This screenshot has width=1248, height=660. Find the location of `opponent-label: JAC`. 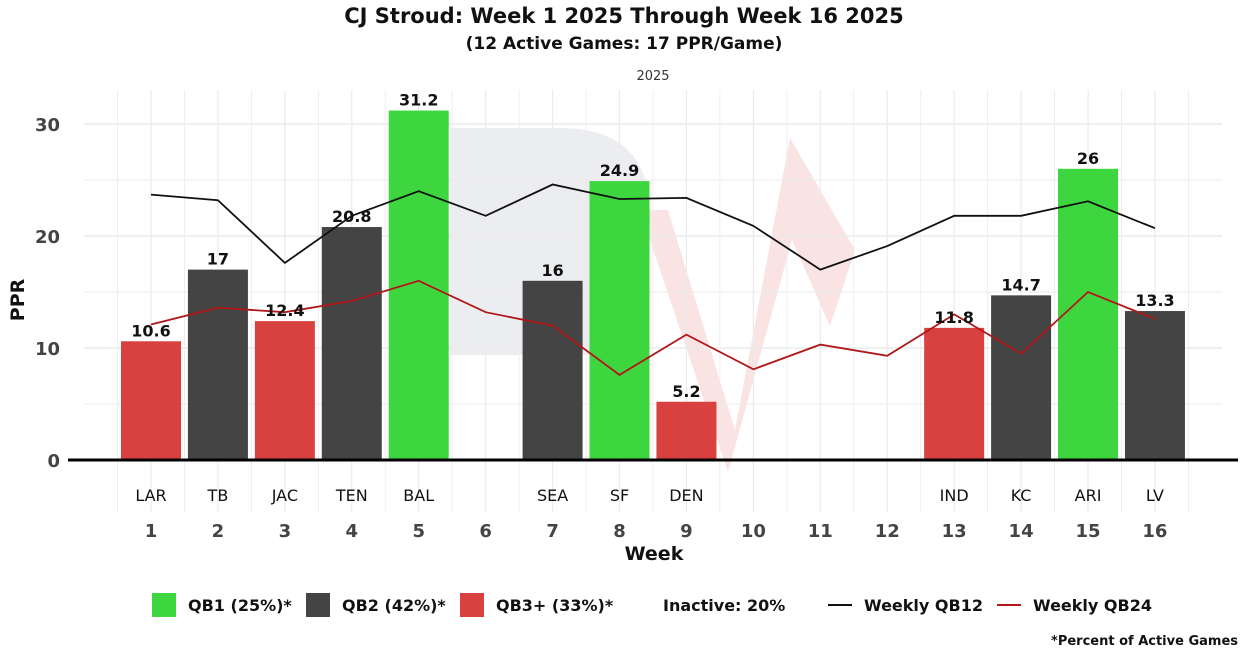

opponent-label: JAC is located at coordinates (284, 495).